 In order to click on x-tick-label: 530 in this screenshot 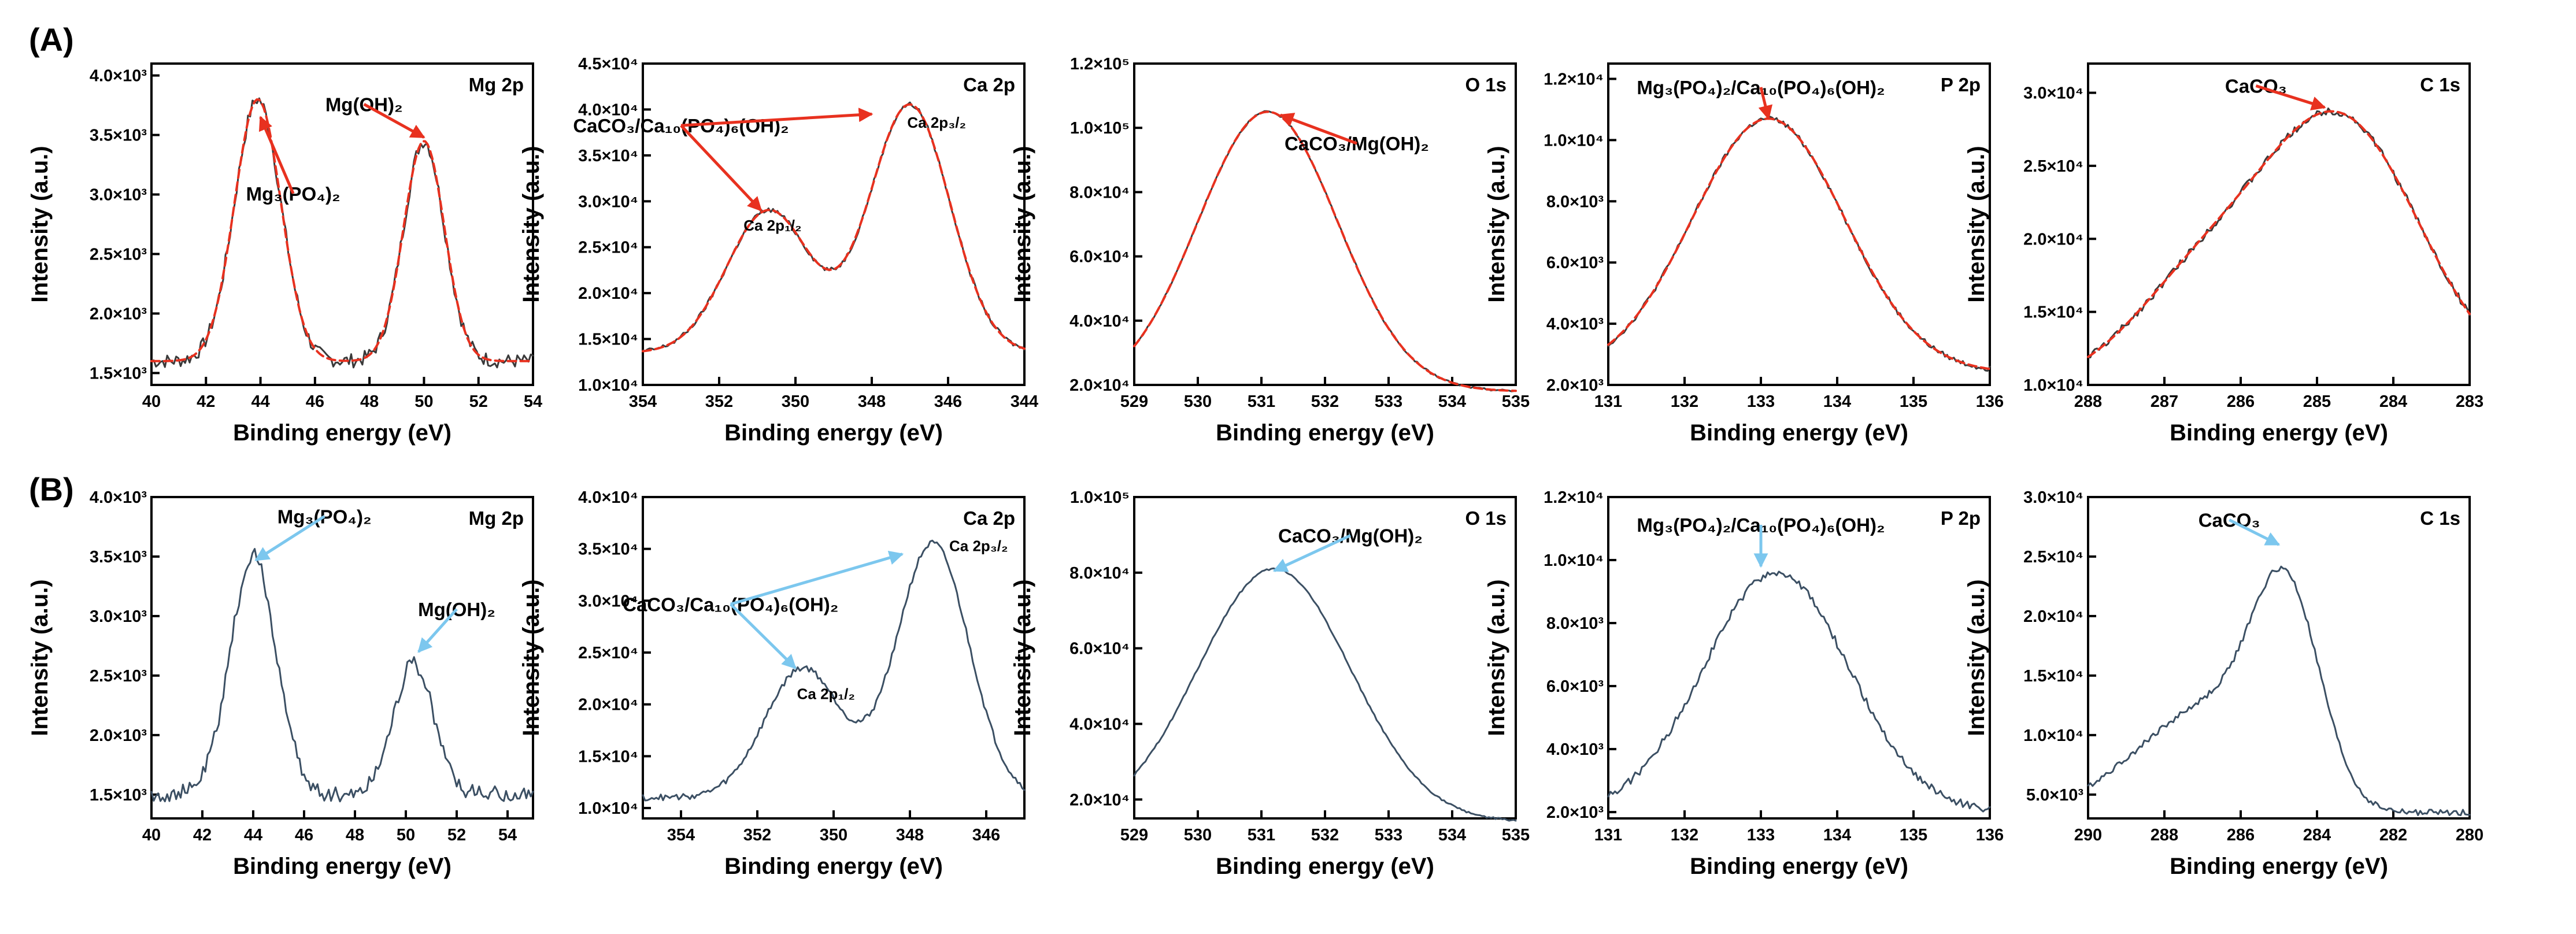, I will do `click(1198, 401)`.